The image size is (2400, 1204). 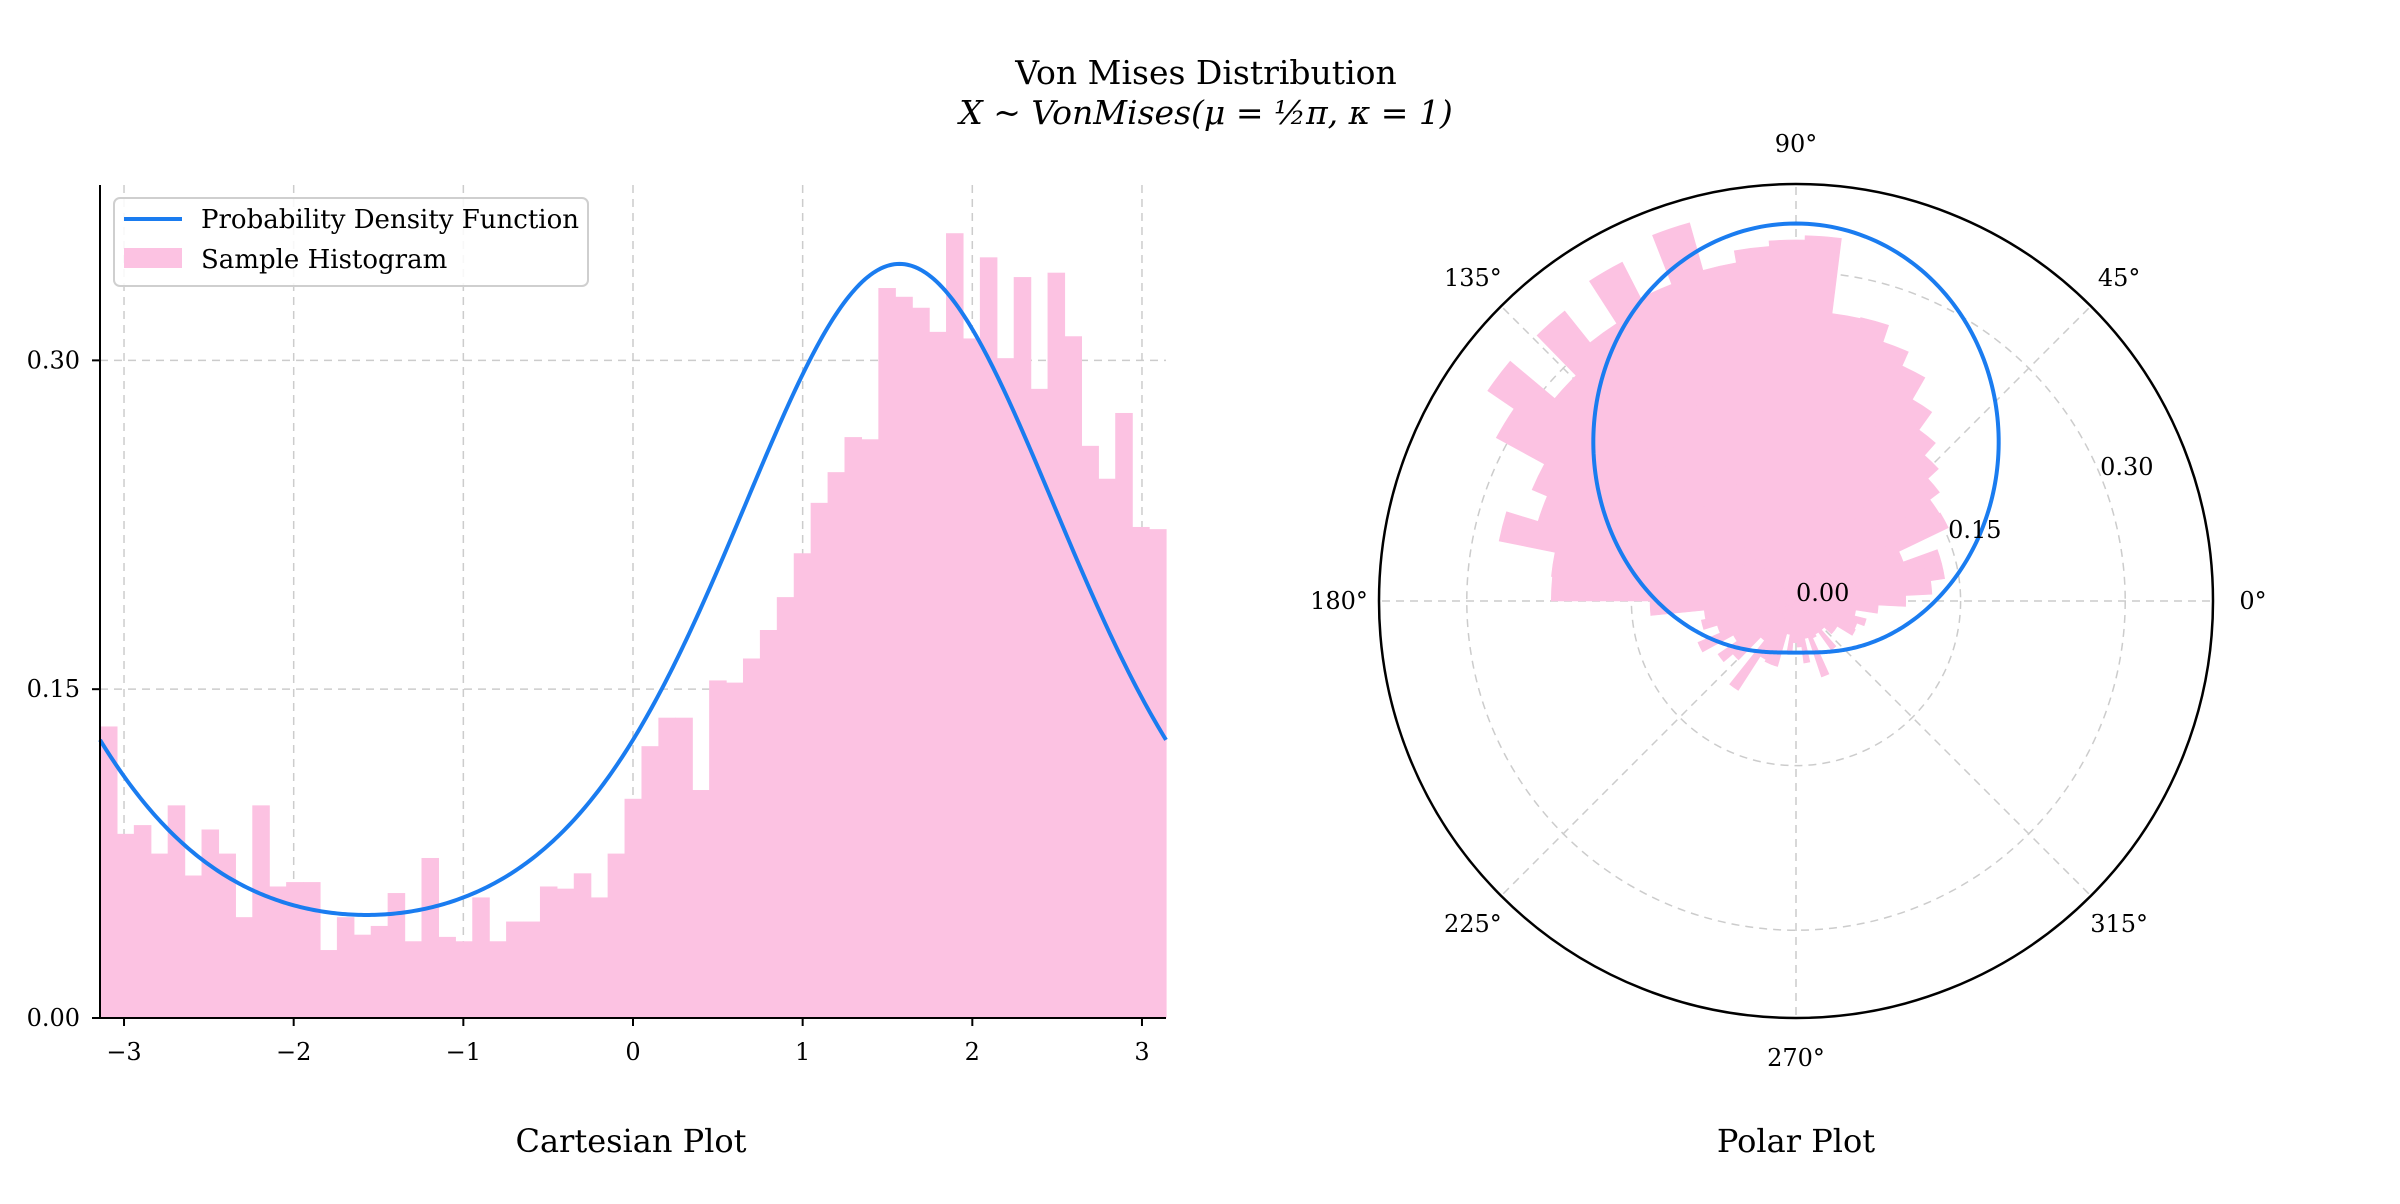 I want to click on y-tick-label: 0.15, so click(x=53, y=689).